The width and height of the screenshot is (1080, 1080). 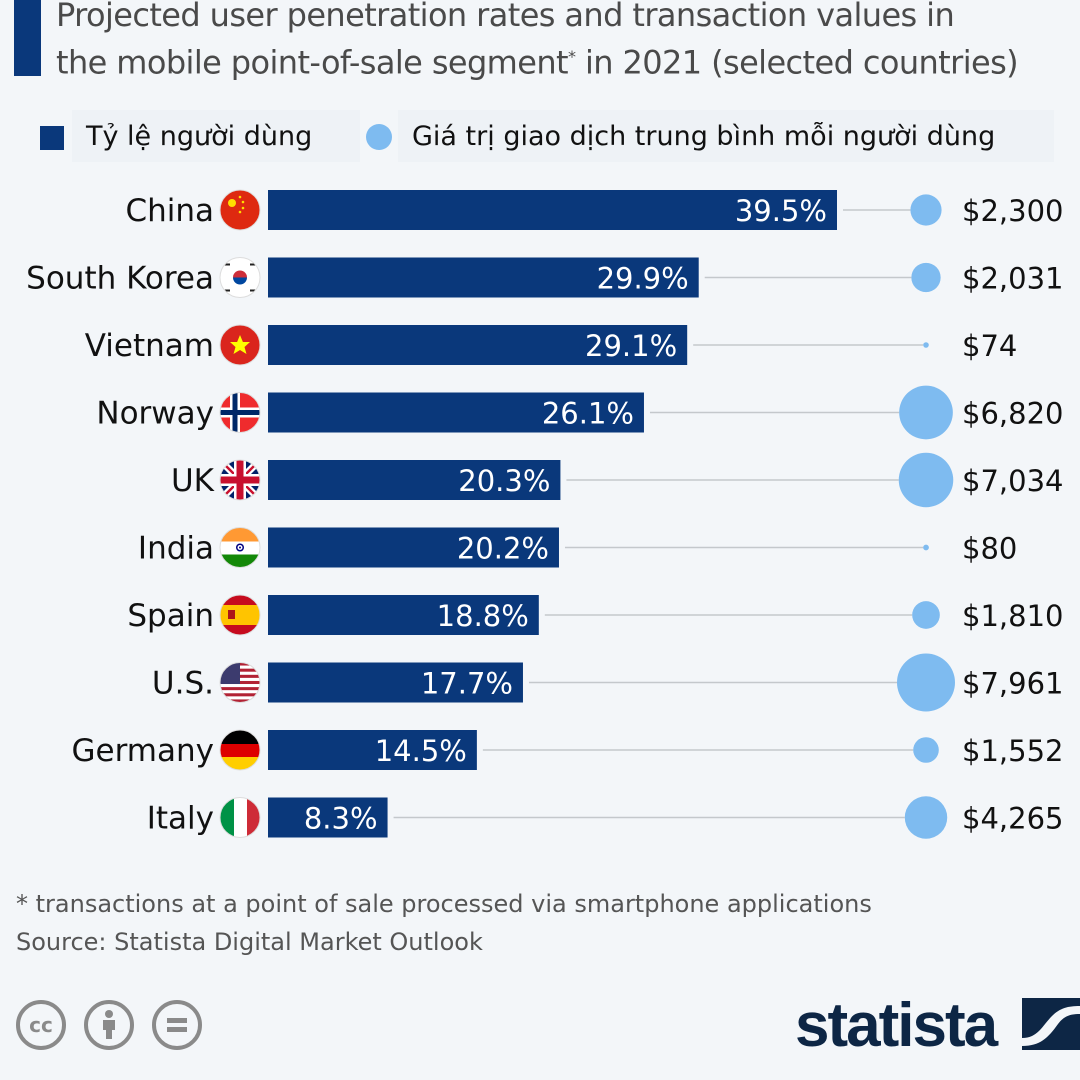 What do you see at coordinates (169, 211) in the screenshot?
I see `category-label: China` at bounding box center [169, 211].